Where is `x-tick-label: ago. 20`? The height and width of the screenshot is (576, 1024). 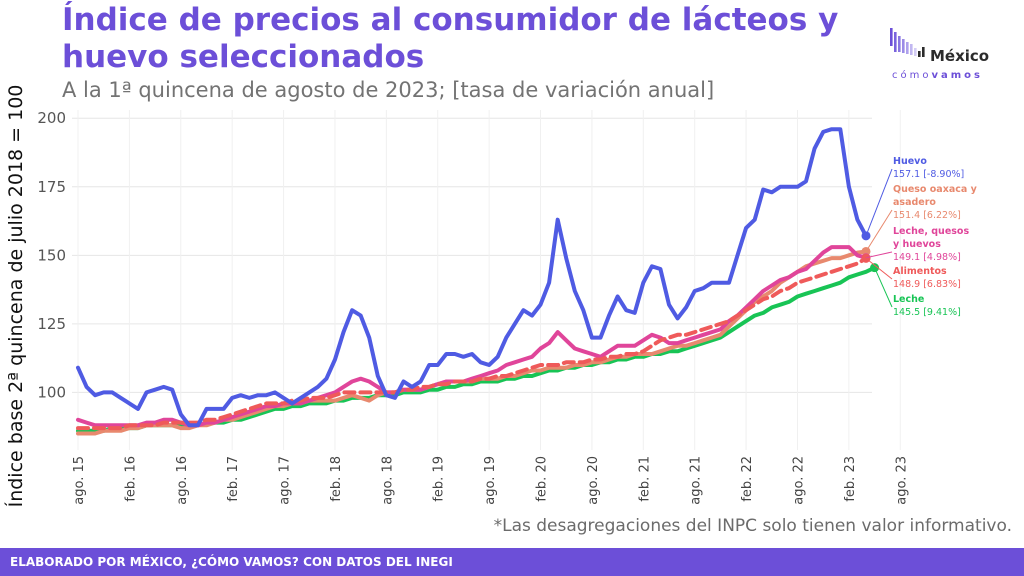
x-tick-label: ago. 20 is located at coordinates (593, 480).